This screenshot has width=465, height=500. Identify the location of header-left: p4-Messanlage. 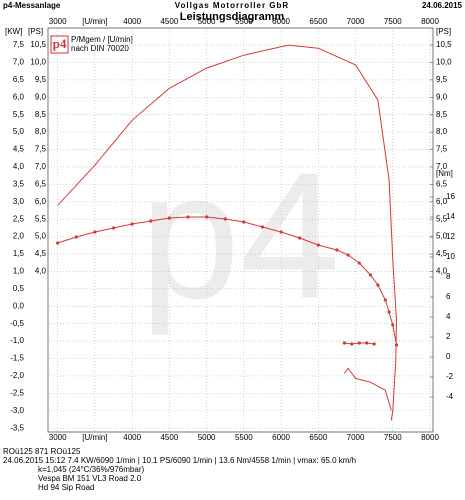
(32, 5).